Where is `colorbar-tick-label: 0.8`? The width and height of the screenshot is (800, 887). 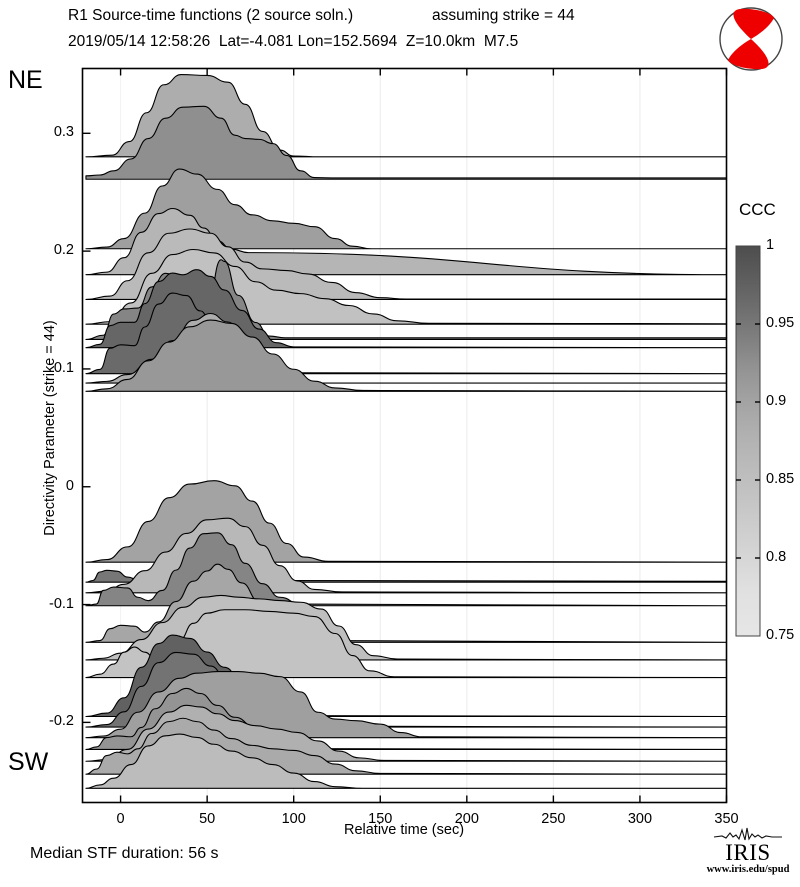
colorbar-tick-label: 0.8 is located at coordinates (776, 557).